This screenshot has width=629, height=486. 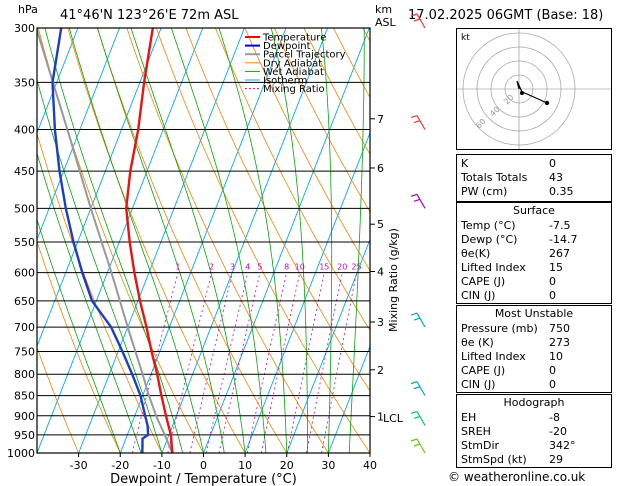 What do you see at coordinates (24, 301) in the screenshot?
I see `pressure-tick-label: 650` at bounding box center [24, 301].